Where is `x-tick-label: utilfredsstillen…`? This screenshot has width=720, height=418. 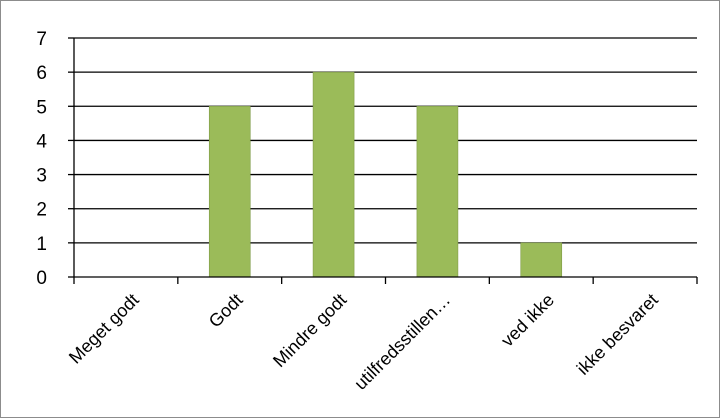
x-tick-label: utilfredsstillen… is located at coordinates (402, 342).